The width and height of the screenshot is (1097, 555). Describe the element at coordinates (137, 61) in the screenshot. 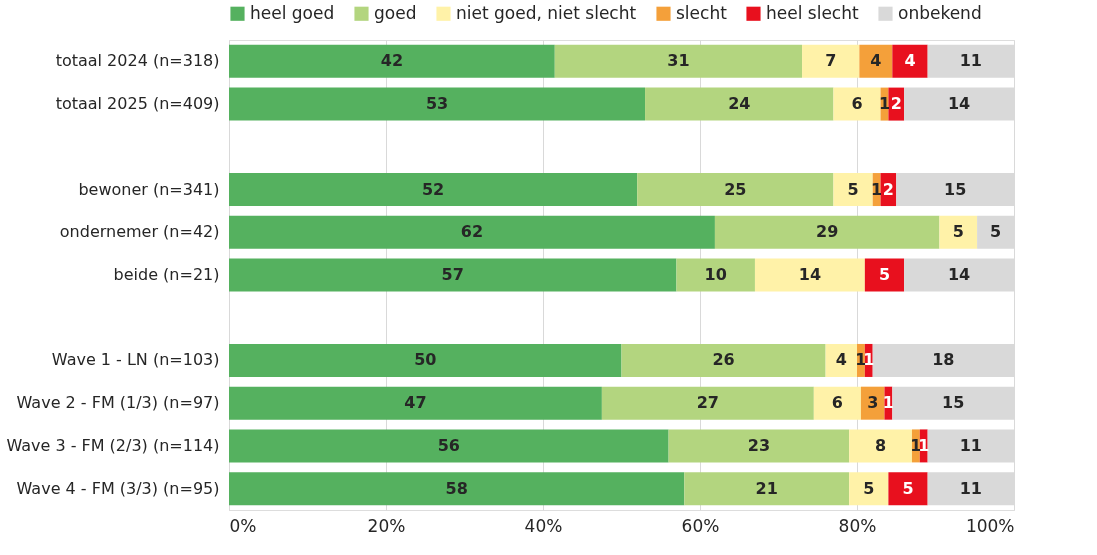

I see `y-tick-label: totaal 2024 (n=318)` at that location.